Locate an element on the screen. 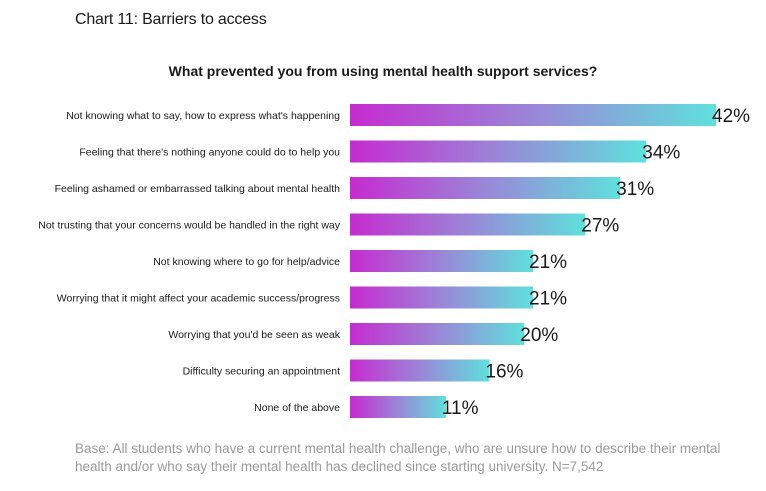 The image size is (766, 491). value-label: 27% is located at coordinates (600, 226).